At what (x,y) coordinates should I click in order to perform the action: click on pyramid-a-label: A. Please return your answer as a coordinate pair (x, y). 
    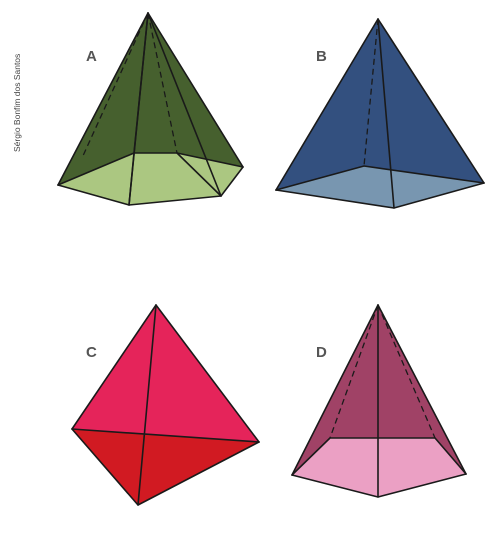
    Looking at the image, I should click on (91, 56).